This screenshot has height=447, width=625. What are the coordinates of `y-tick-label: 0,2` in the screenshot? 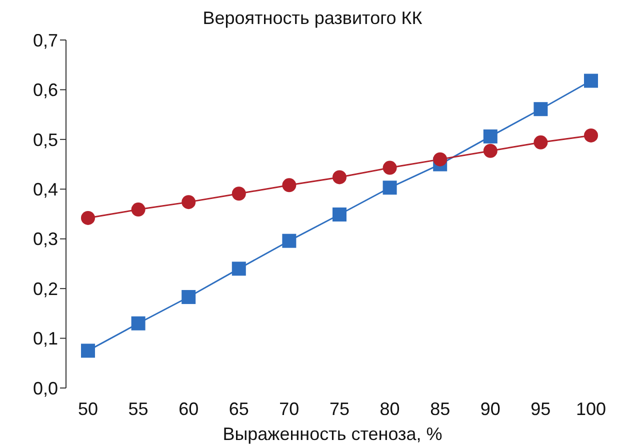 It's located at (45, 288).